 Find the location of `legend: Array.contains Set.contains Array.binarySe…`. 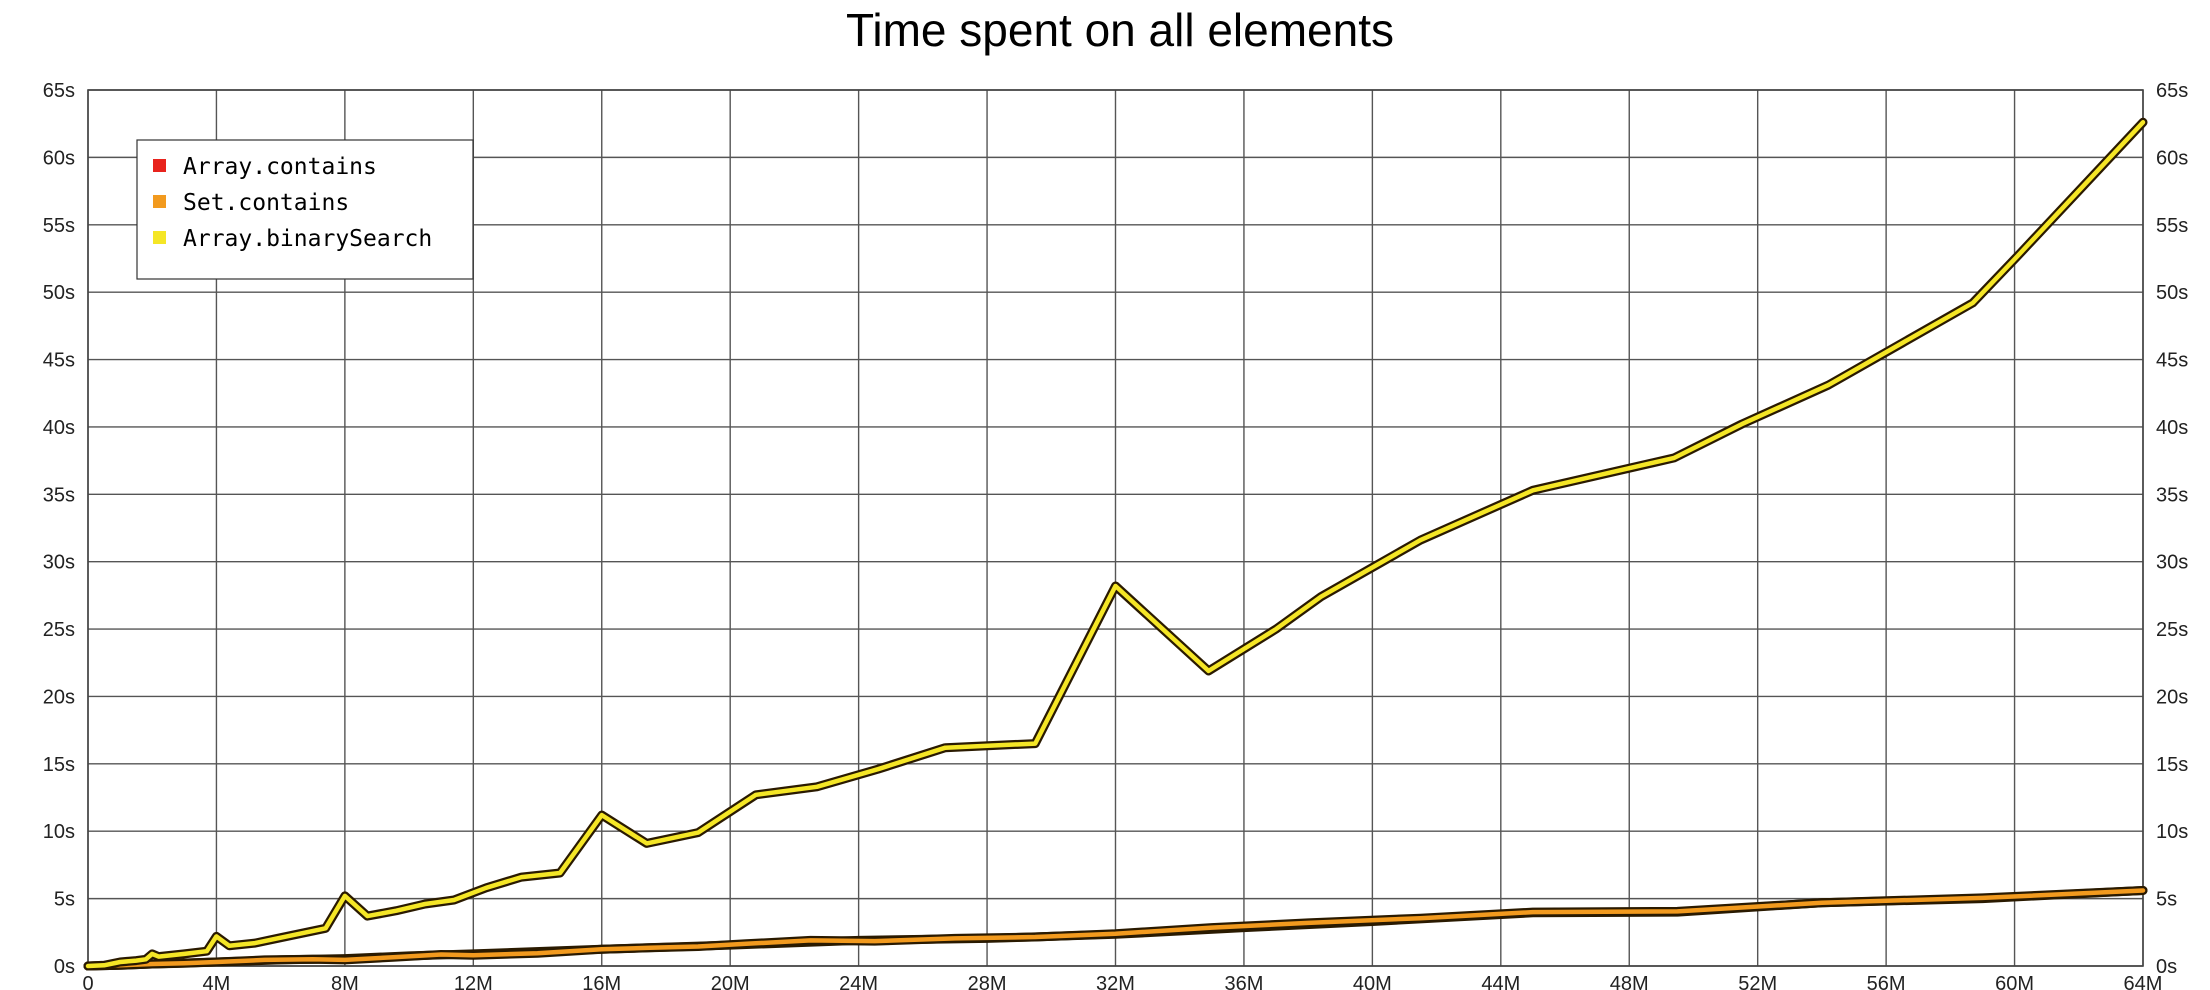

legend: Array.contains Set.contains Array.binarySe… is located at coordinates (305, 209).